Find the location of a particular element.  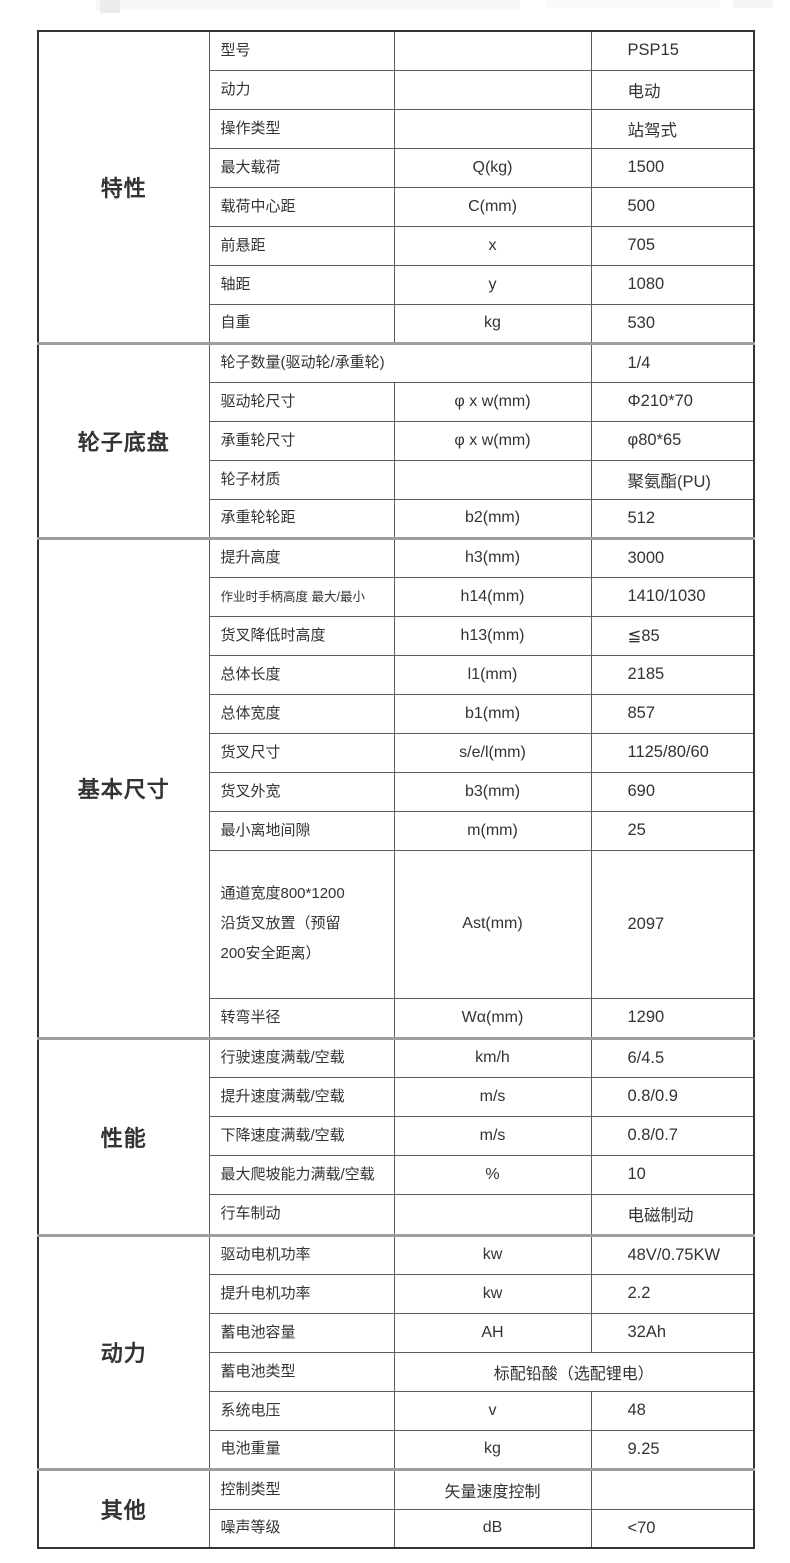

table-row: 轮子底盘 轮子数量(驱动轮/承重轮) 1/4 is located at coordinates (396, 440).